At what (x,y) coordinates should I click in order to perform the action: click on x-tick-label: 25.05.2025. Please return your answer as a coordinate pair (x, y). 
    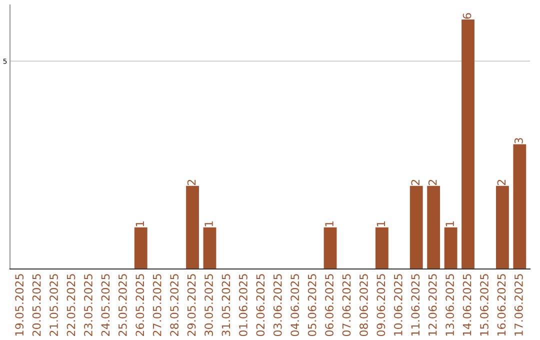
    Looking at the image, I should click on (122, 305).